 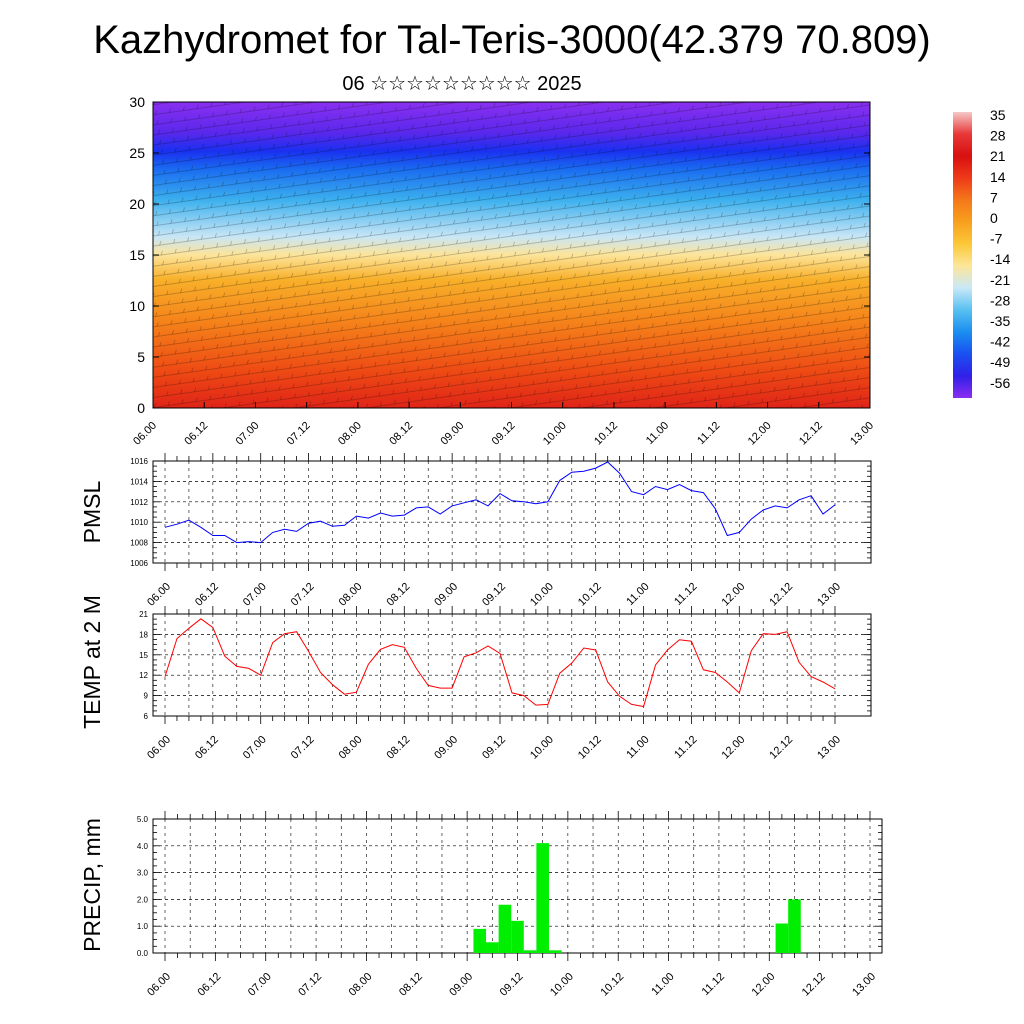 What do you see at coordinates (139, 543) in the screenshot?
I see `y-tick-label: 1008` at bounding box center [139, 543].